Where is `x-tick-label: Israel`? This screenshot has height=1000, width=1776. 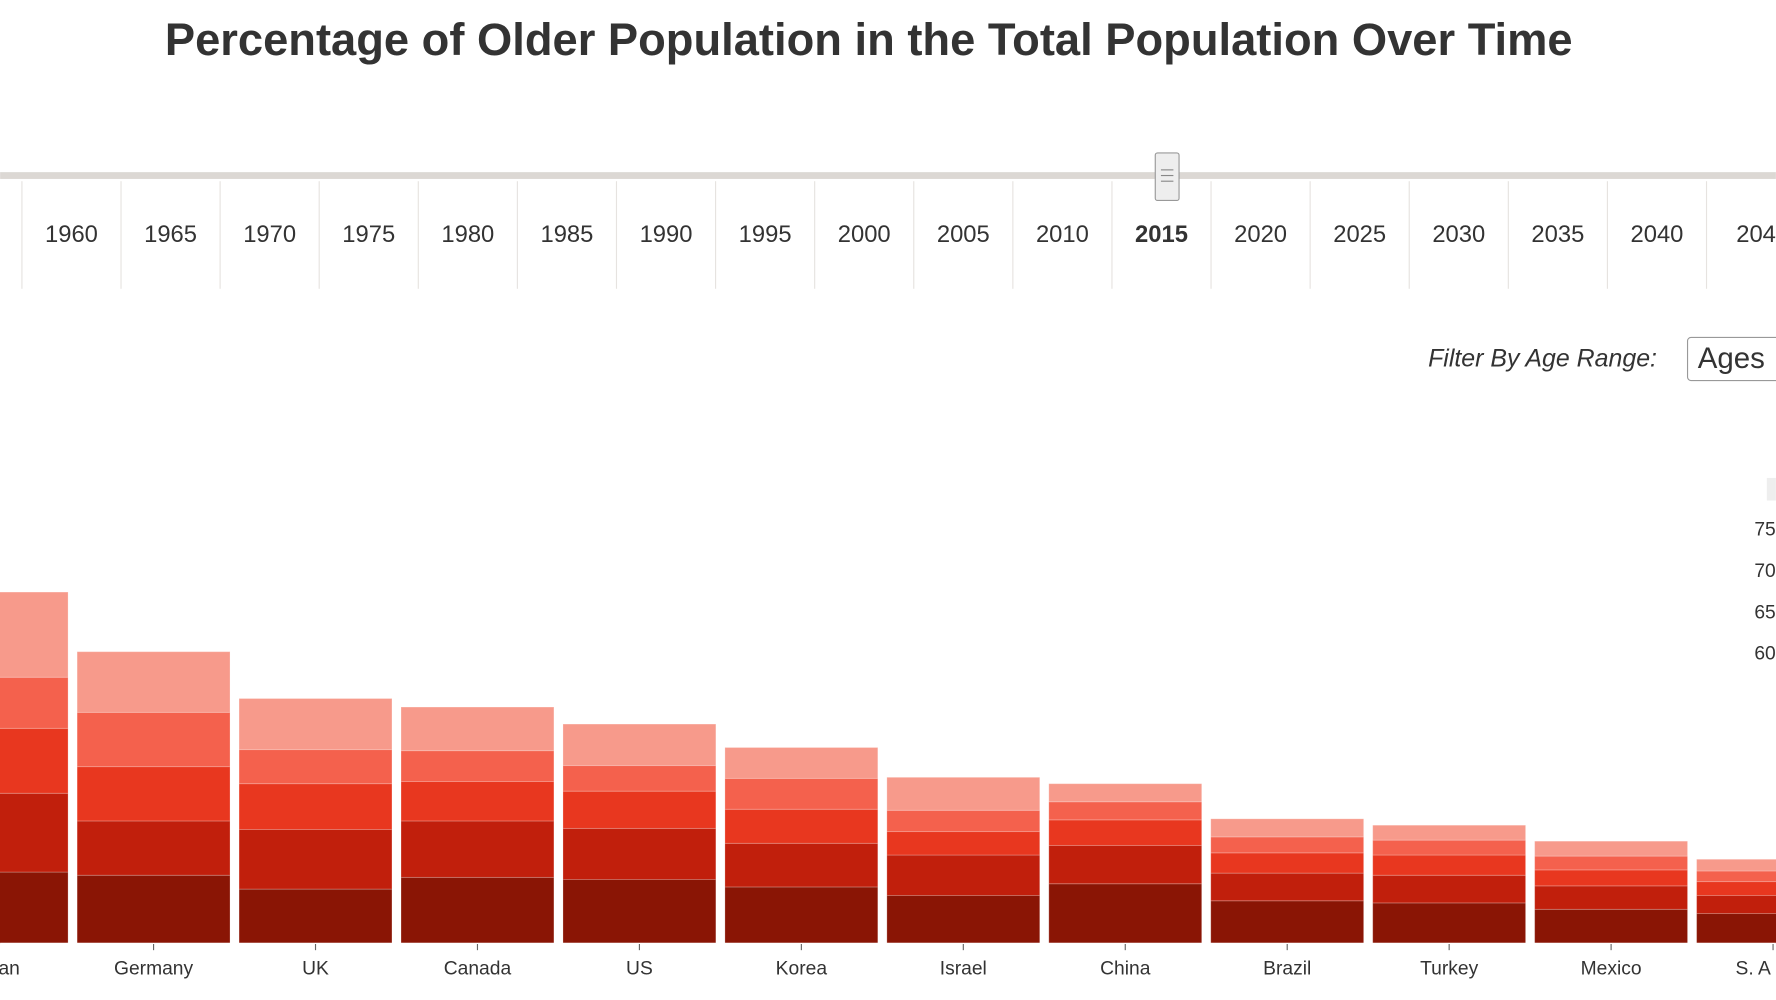 x-tick-label: Israel is located at coordinates (963, 969).